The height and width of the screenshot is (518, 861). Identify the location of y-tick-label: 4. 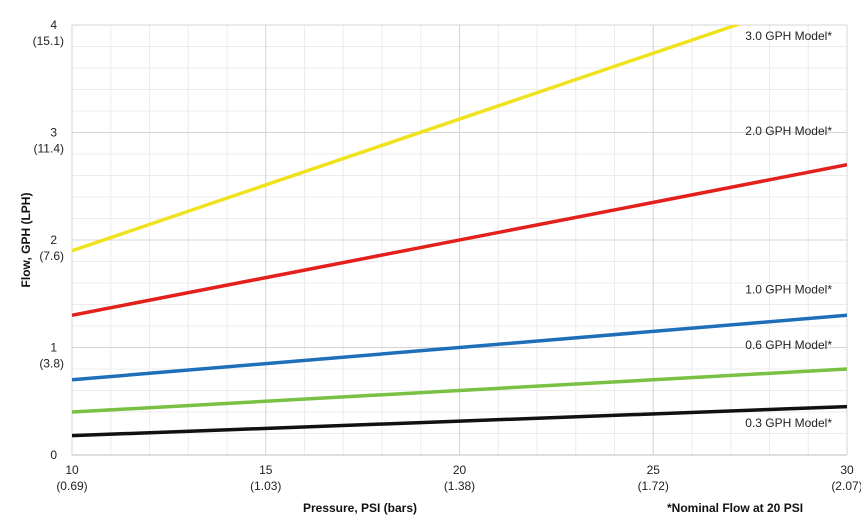
(53, 25).